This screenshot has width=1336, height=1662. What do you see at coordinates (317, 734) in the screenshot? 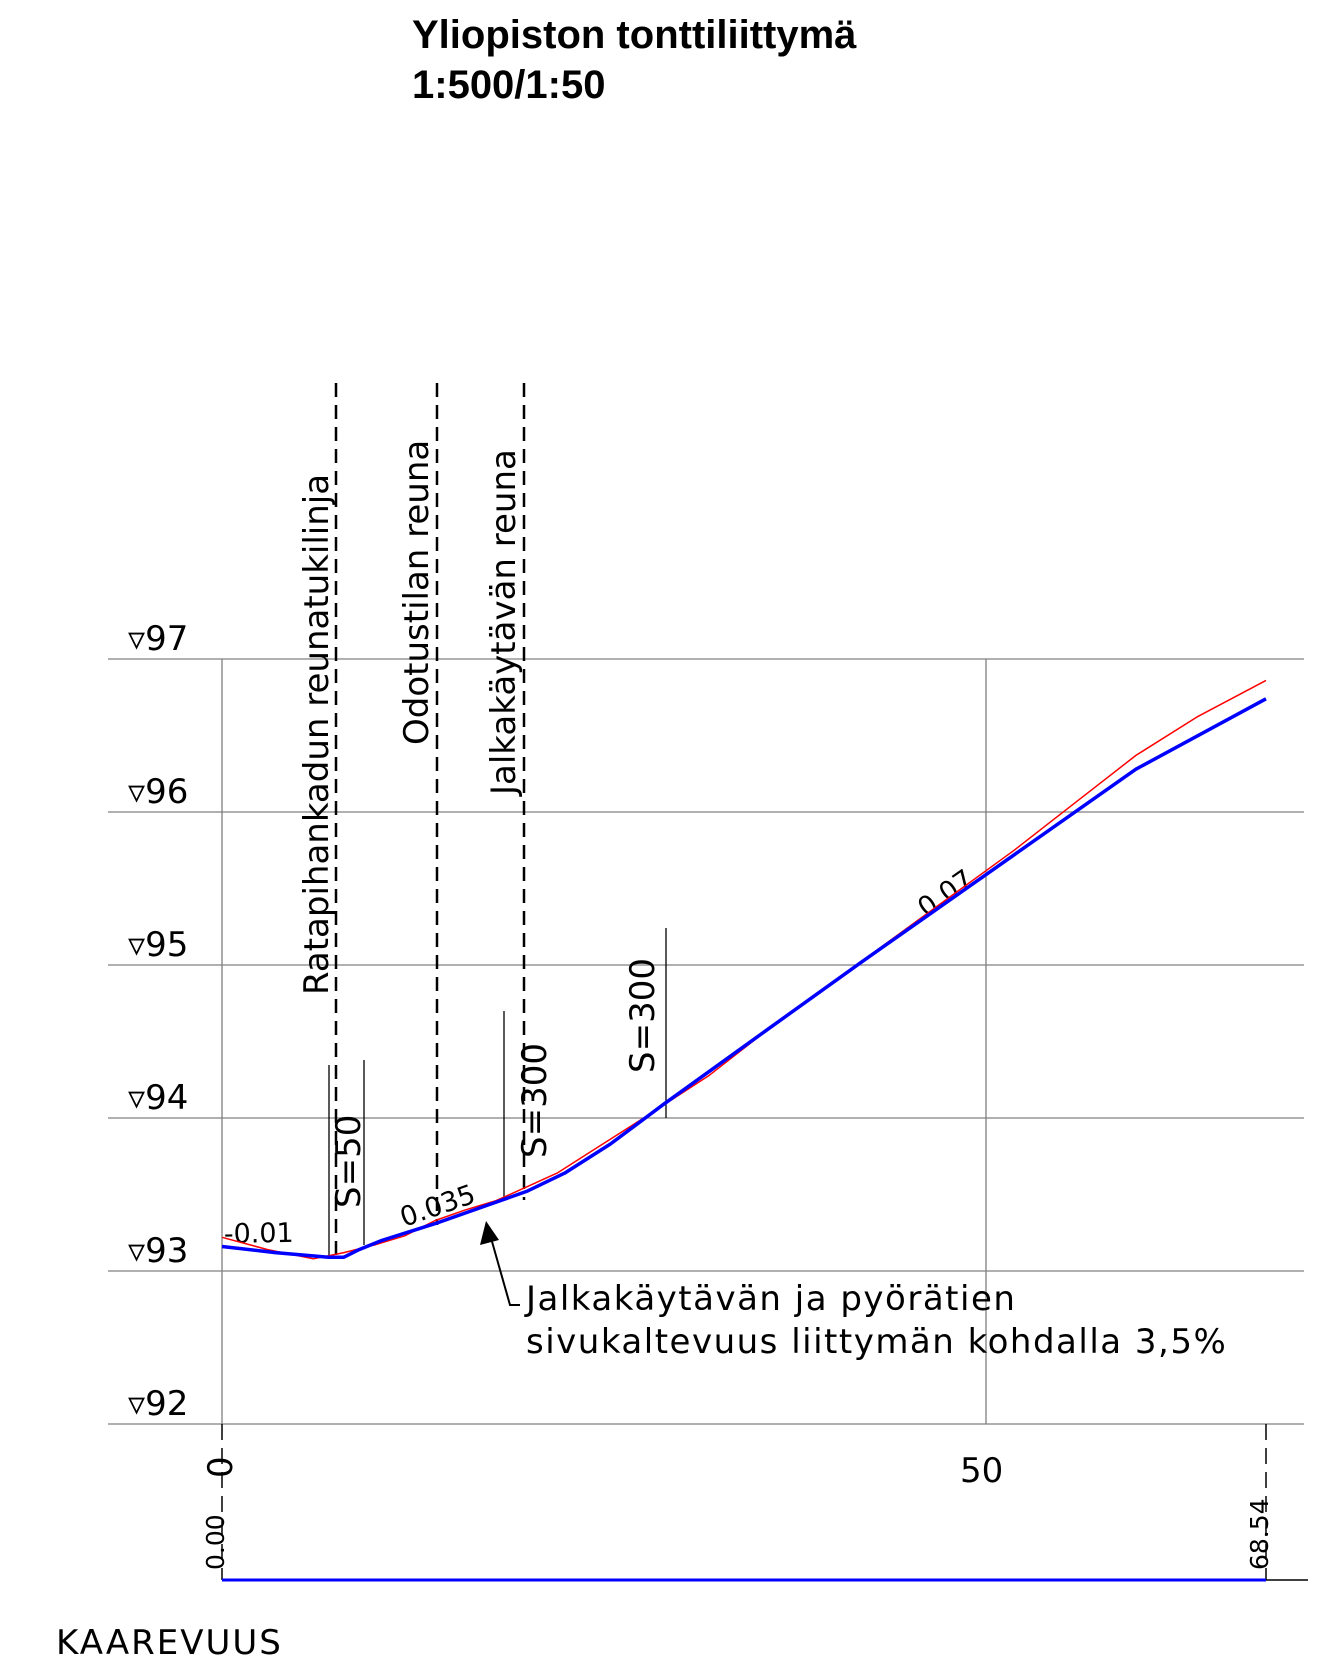
I see `label-reunatukilinja: Ratapihankadun reunatukilinja` at bounding box center [317, 734].